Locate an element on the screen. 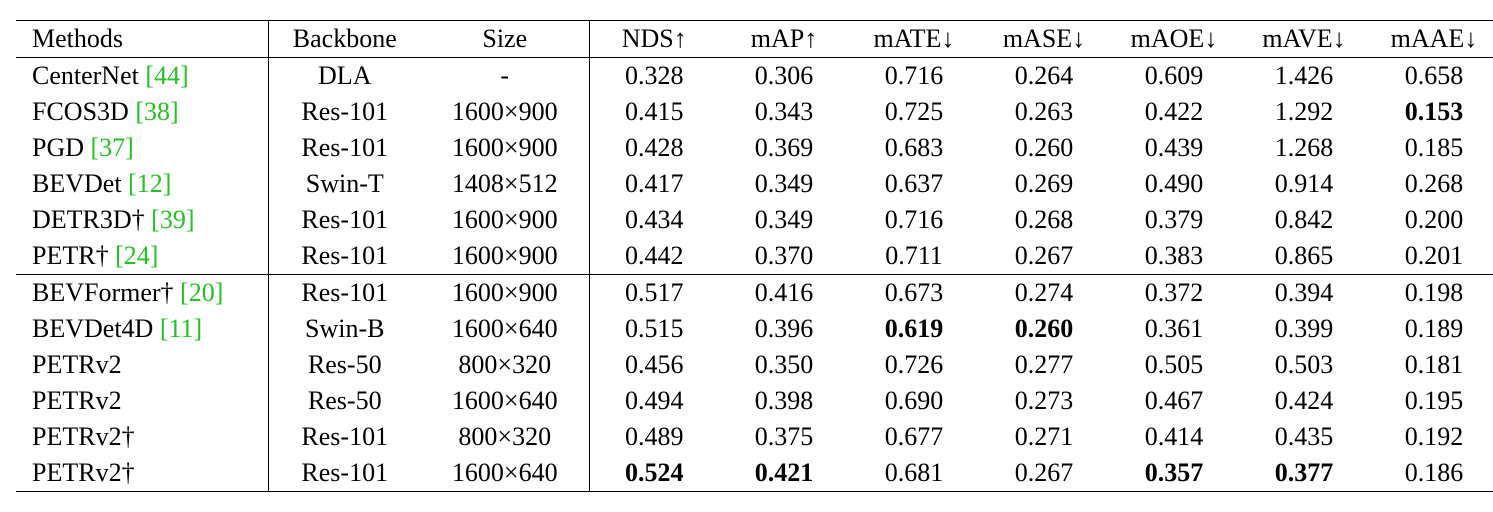 The width and height of the screenshot is (1493, 512). method-cell: PETRv2† is located at coordinates (142, 437).